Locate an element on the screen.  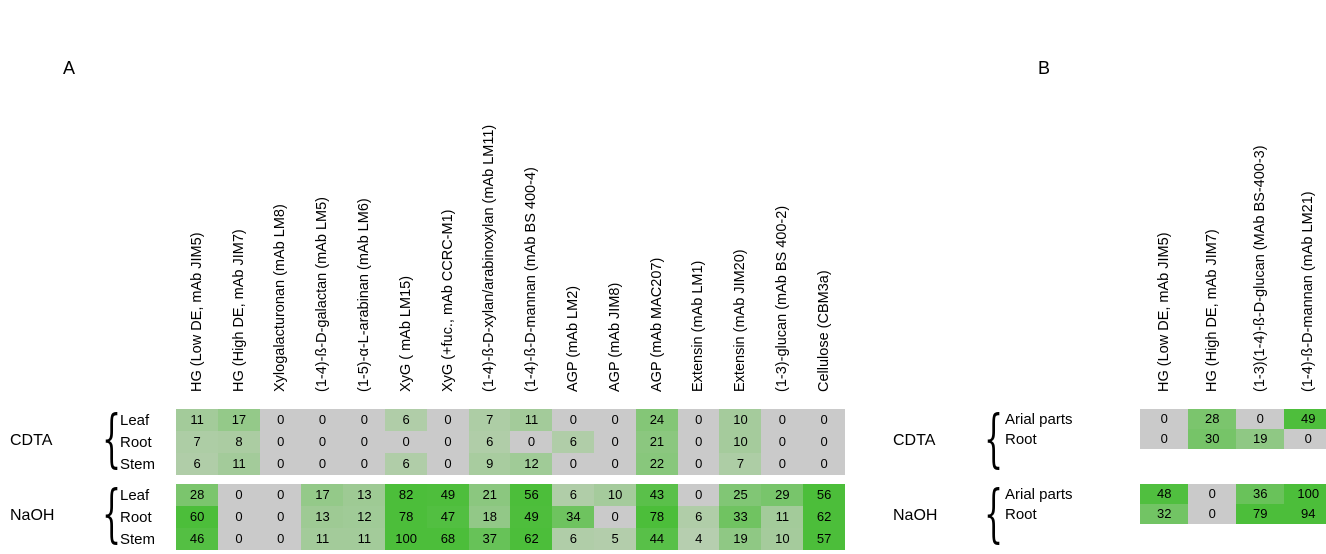
panel-b-group-brace: { is located at coordinates (994, 514).